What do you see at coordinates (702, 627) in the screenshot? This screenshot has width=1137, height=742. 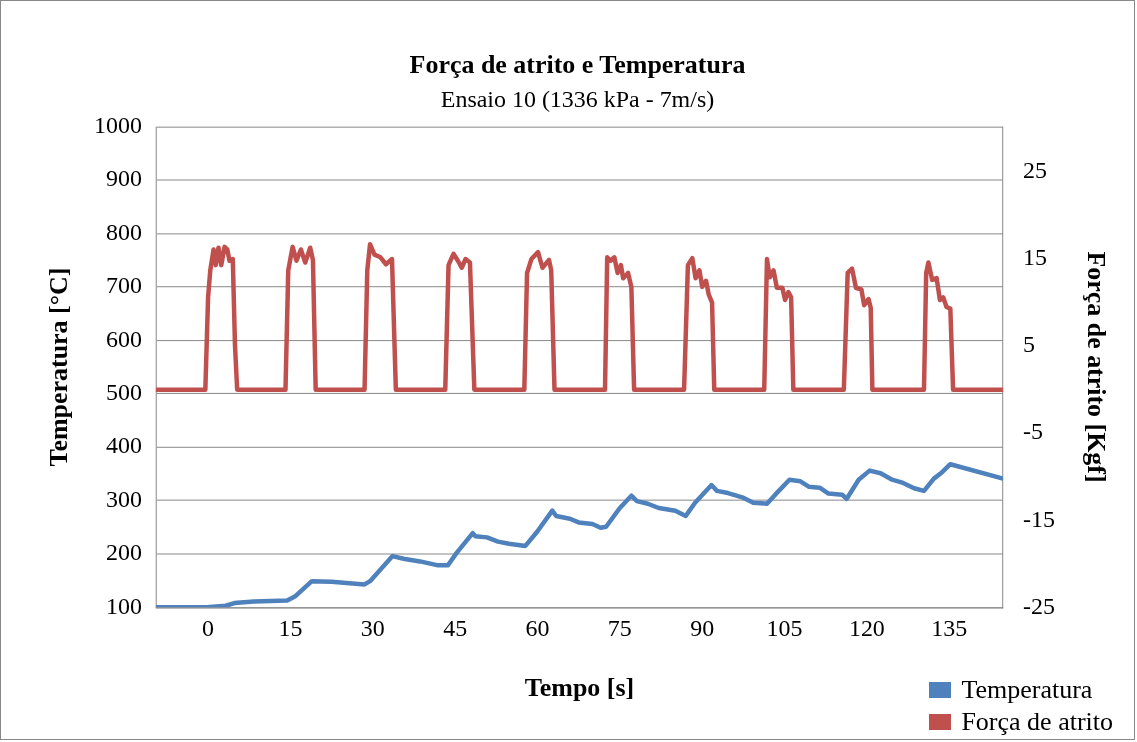 I see `x-tick-label: 90` at bounding box center [702, 627].